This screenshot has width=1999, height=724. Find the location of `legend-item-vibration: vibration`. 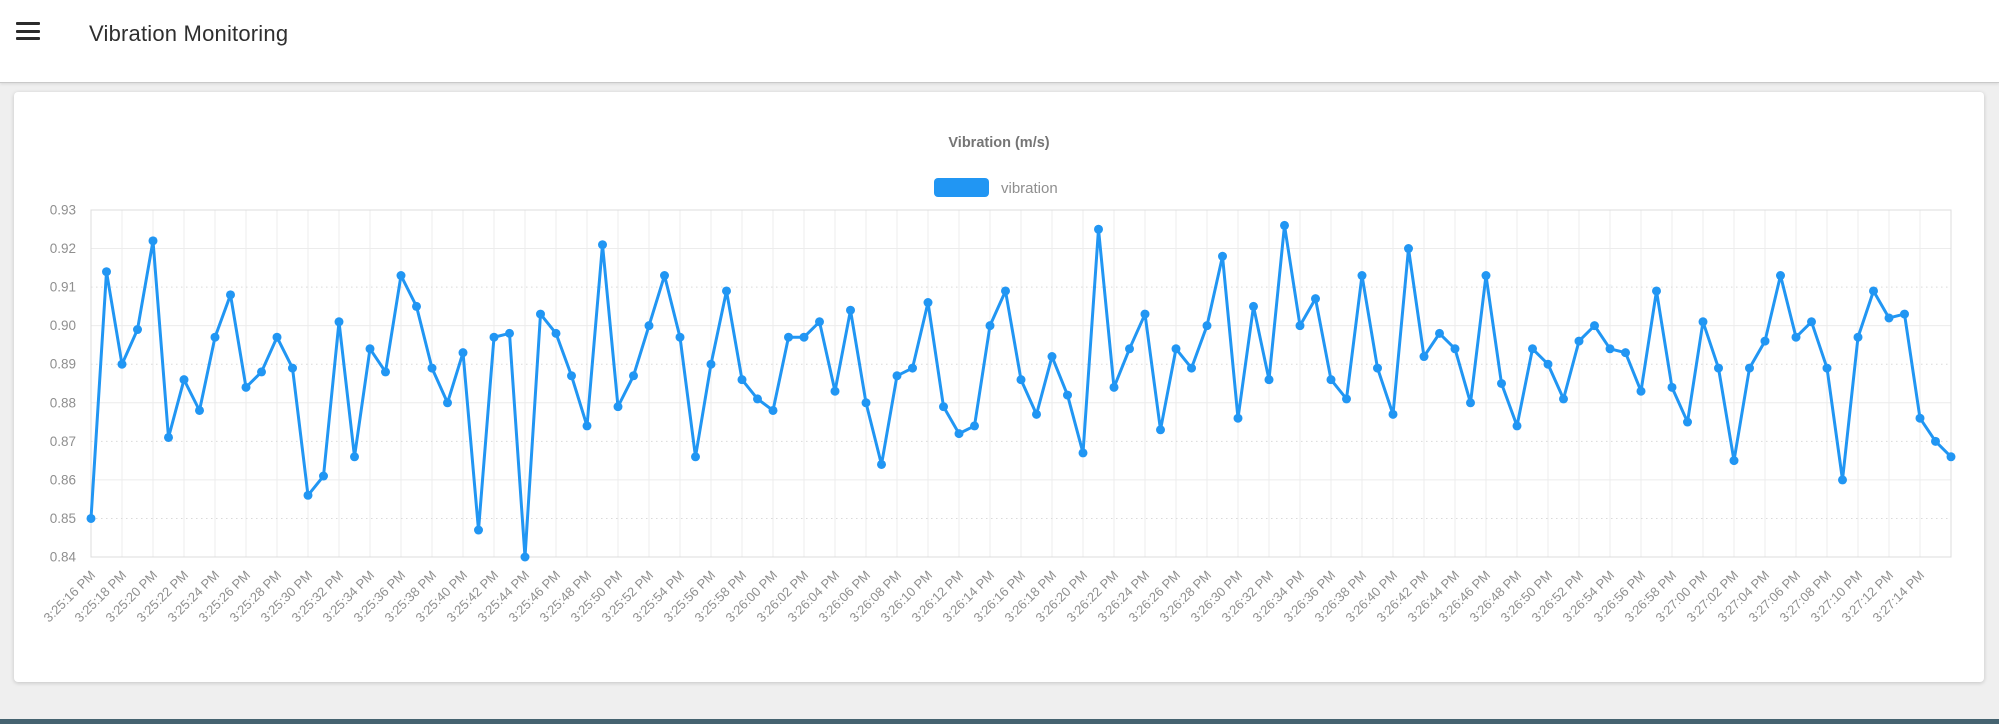

legend-item-vibration: vibration is located at coordinates (996, 187).